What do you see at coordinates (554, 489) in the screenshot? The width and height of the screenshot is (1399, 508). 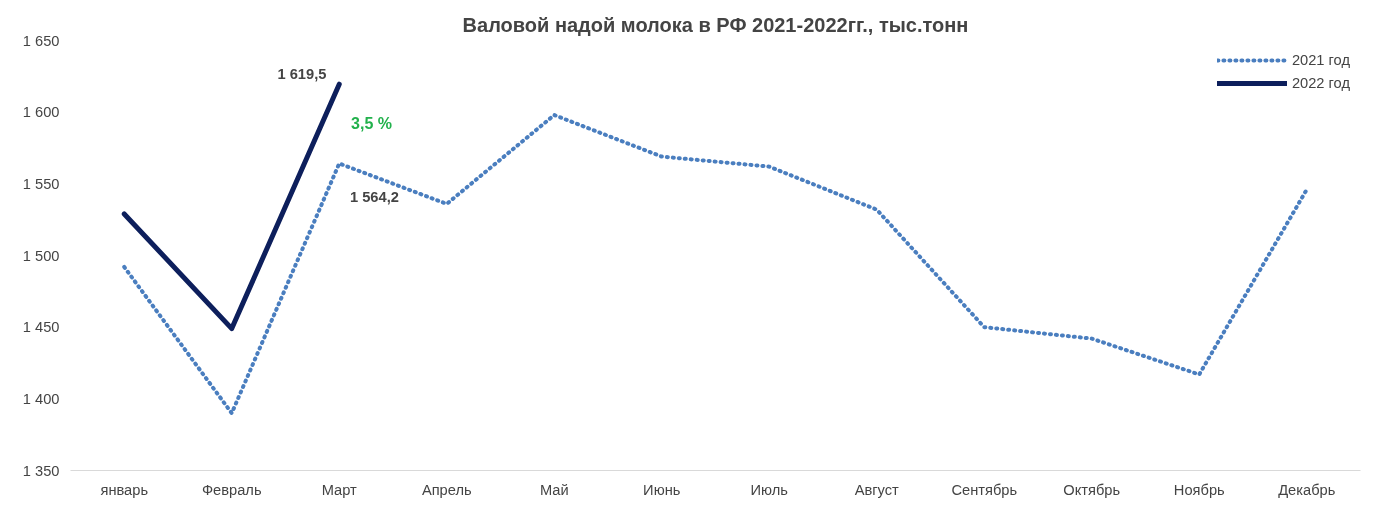 I see `x-tick-label: Май` at bounding box center [554, 489].